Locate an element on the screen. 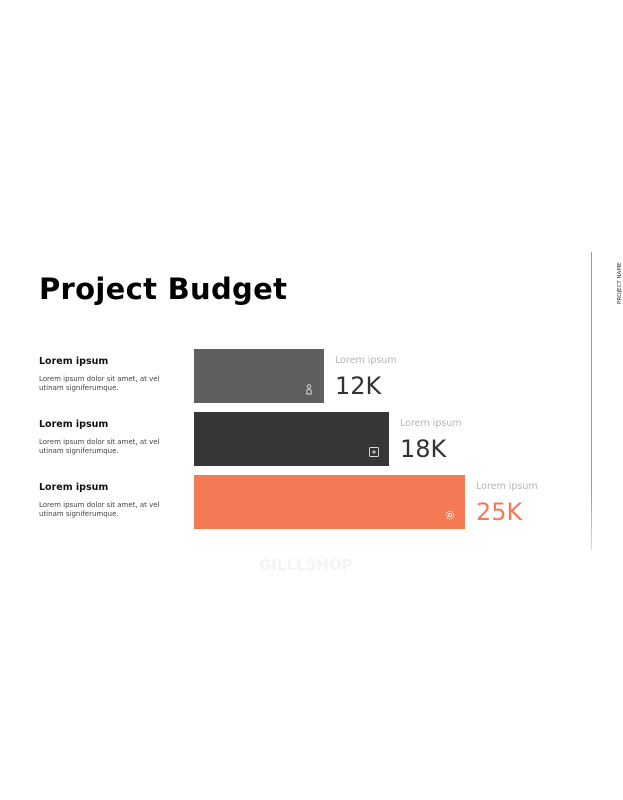 The image size is (623, 800). value-caption-3: Lorem ipsum is located at coordinates (507, 486).